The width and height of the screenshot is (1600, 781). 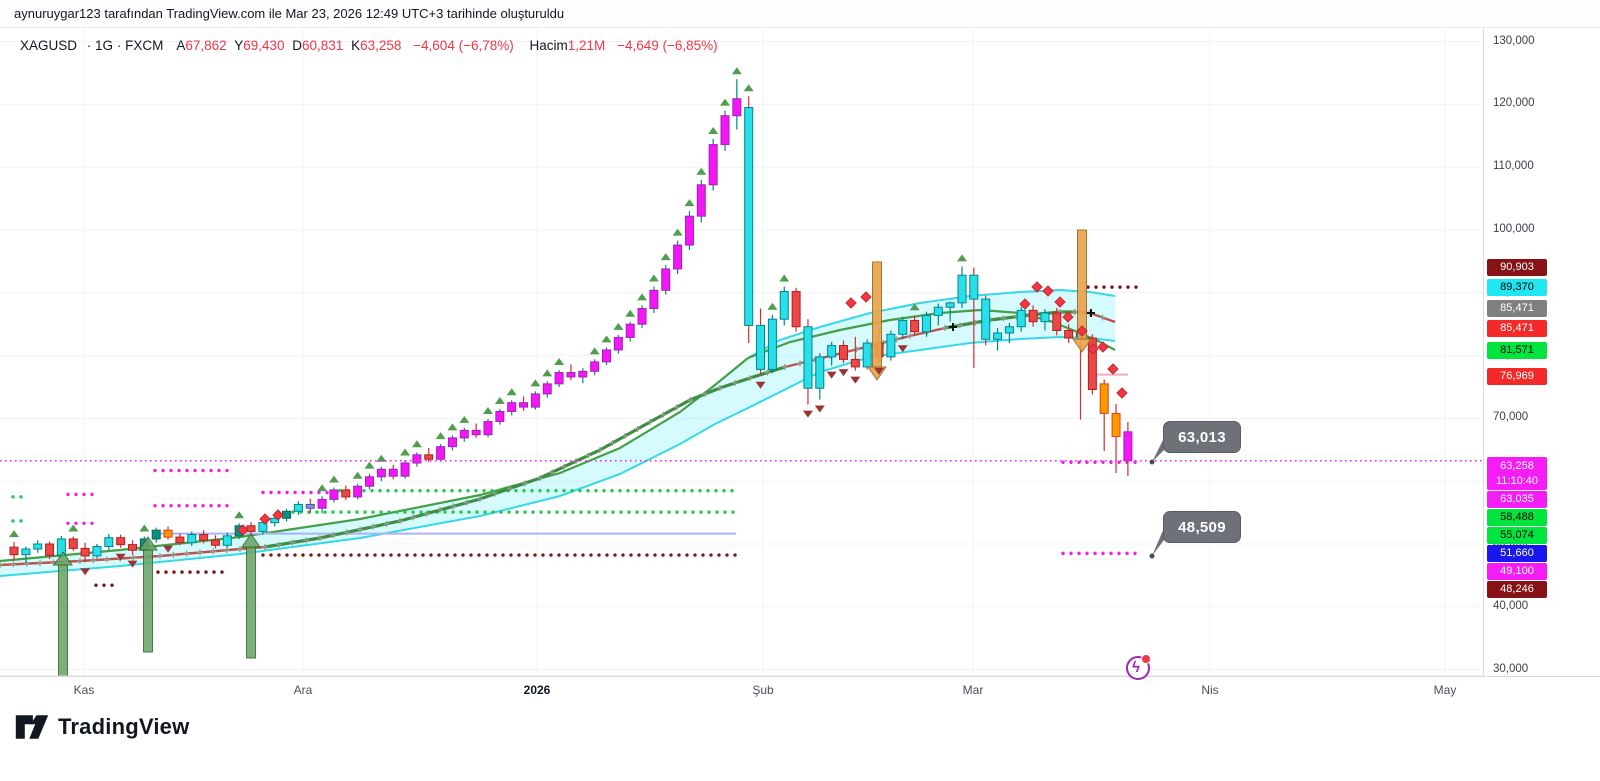 I want to click on price-tick-label: 70,000, so click(x=1511, y=417).